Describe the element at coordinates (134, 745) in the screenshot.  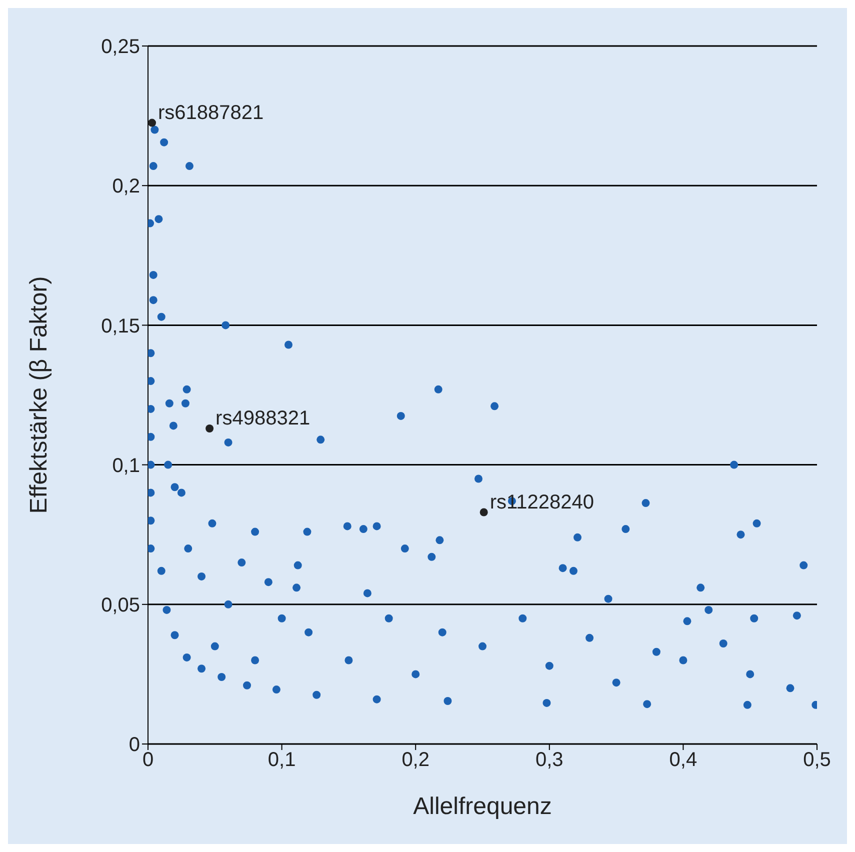
I see `y-tick-label: 0` at that location.